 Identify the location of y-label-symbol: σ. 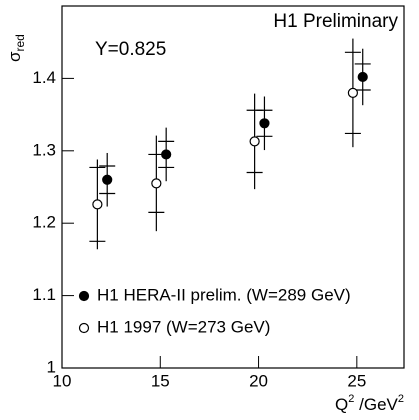
(14, 56).